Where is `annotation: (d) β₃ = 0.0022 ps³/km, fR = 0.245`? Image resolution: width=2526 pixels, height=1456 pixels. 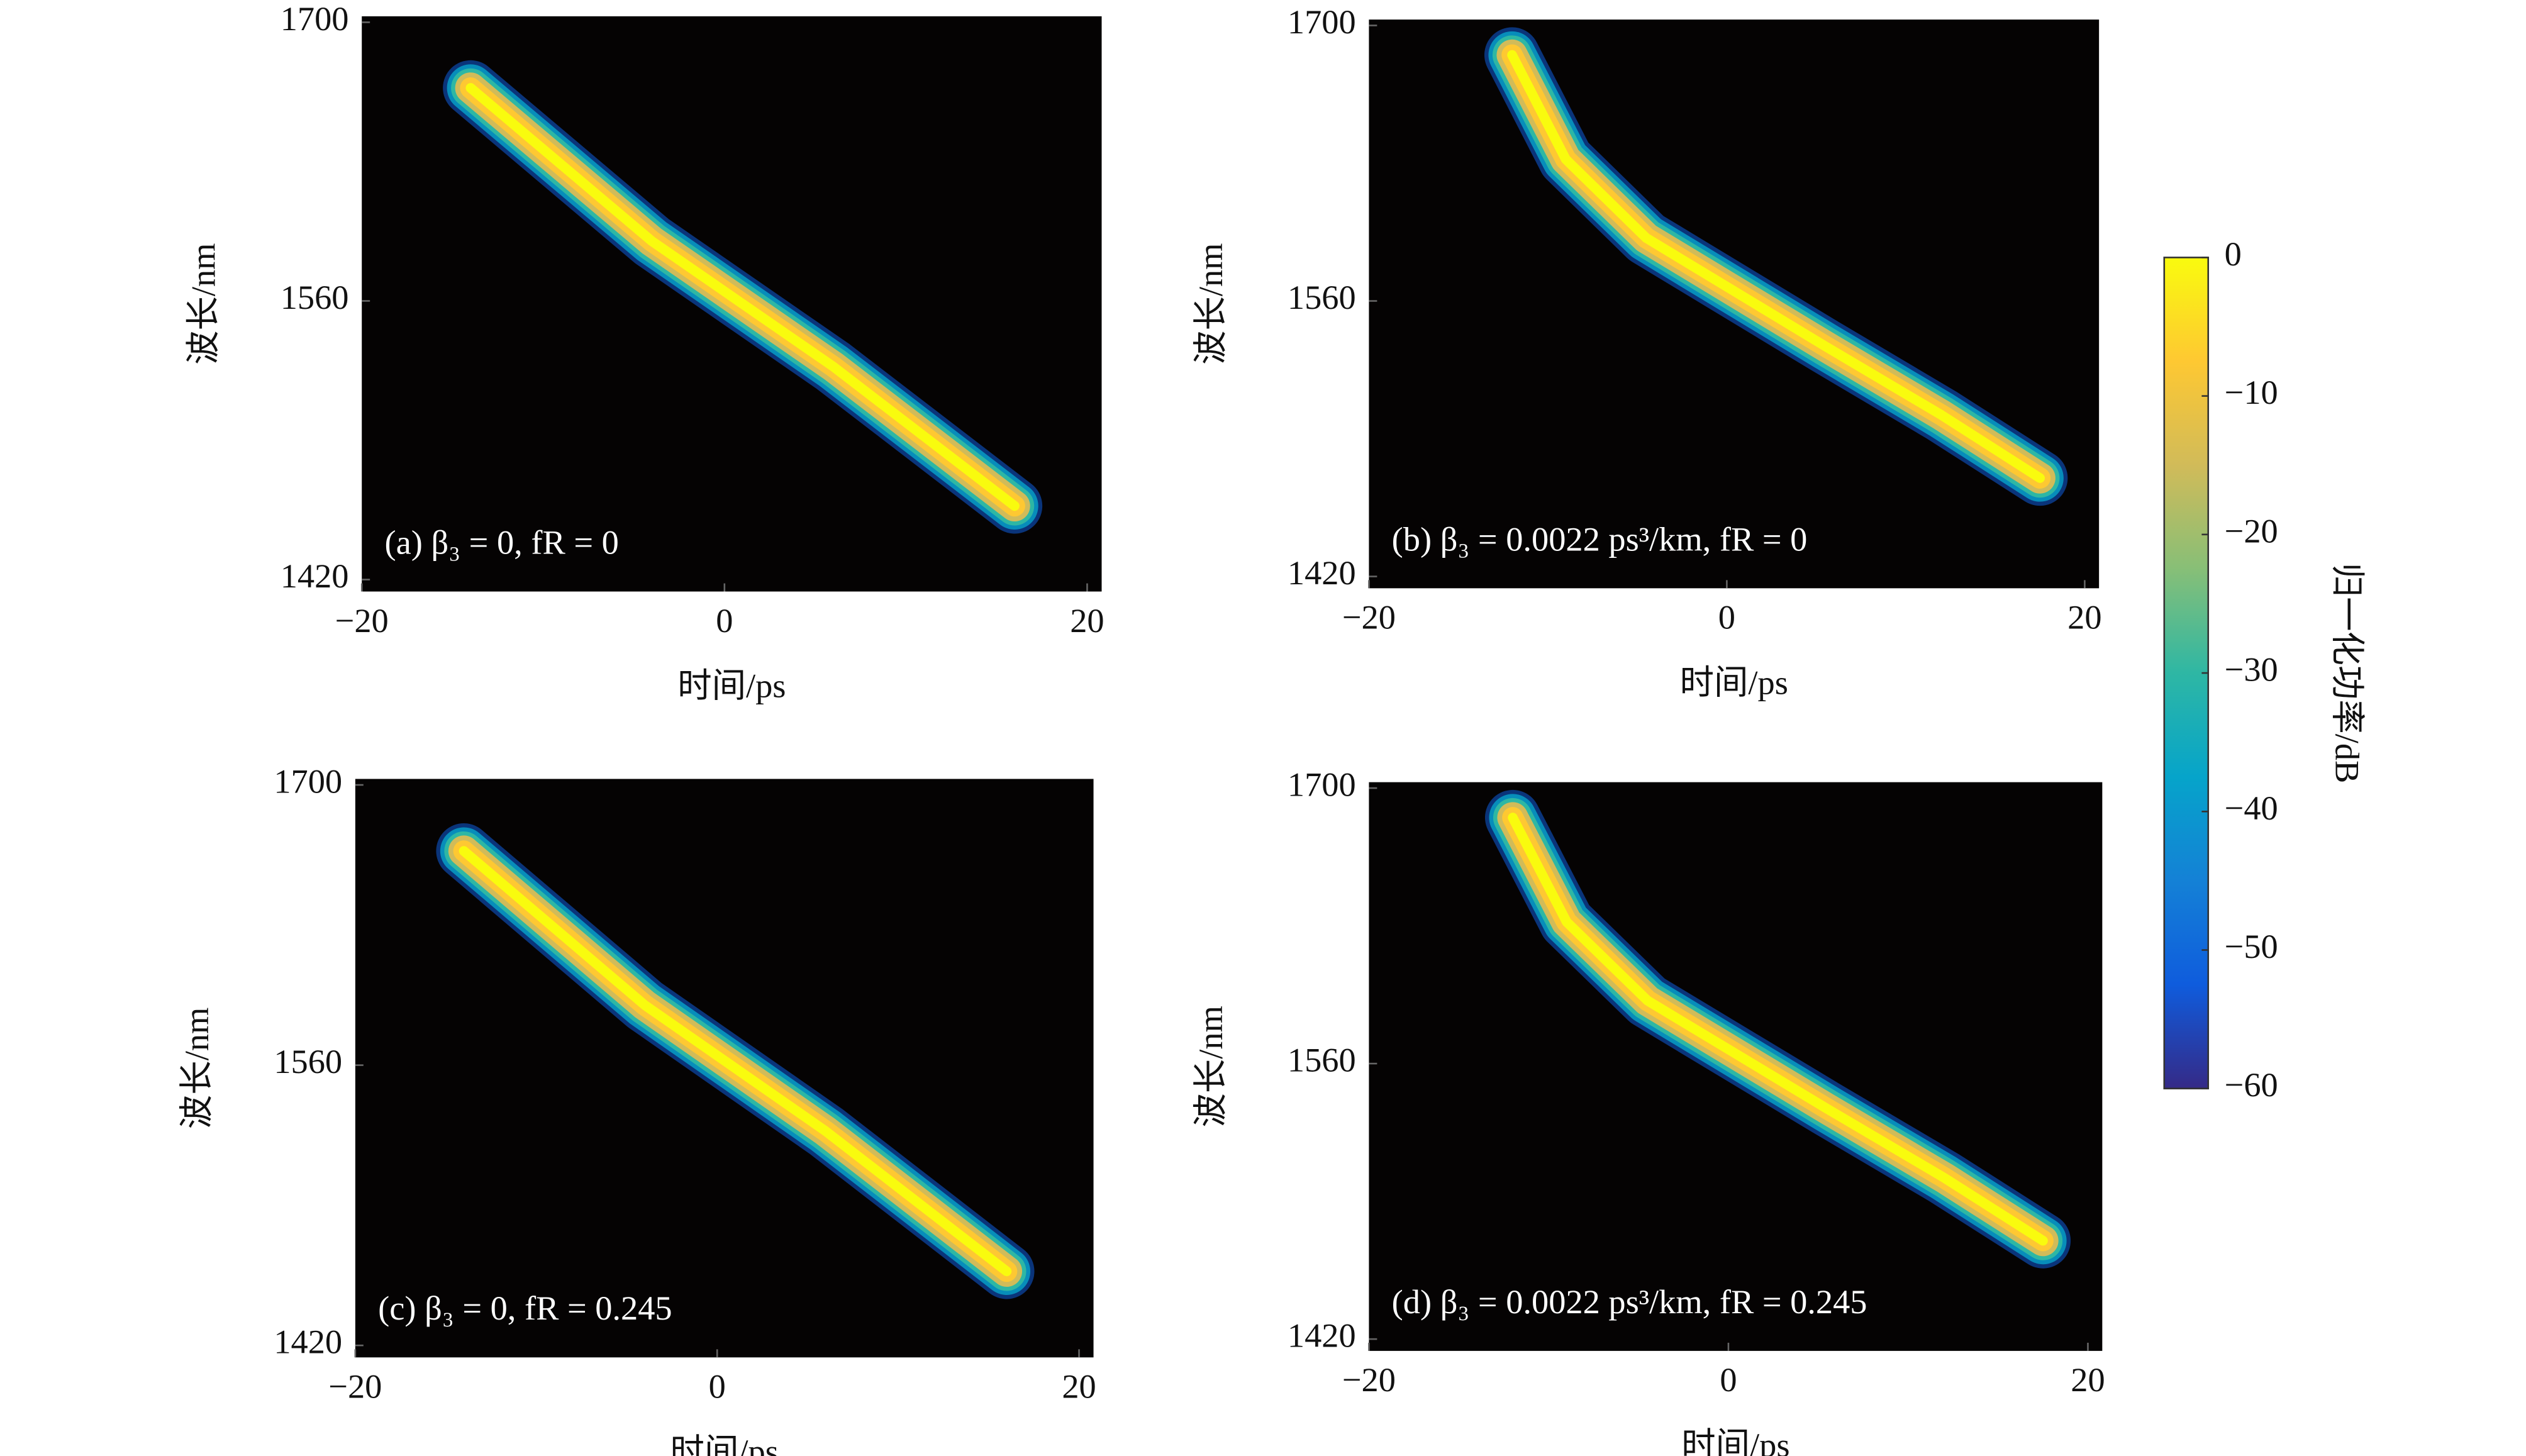
annotation: (d) β₃ = 0.0022 ps³/km, fR = 0.245 is located at coordinates (1629, 1302).